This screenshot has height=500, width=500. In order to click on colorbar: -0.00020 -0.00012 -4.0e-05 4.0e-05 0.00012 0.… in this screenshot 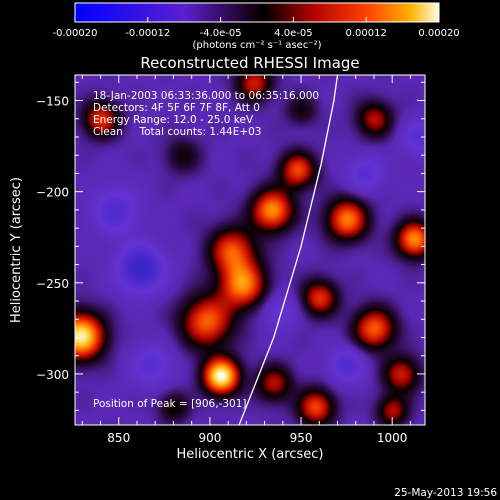, I will do `click(256, 26)`.